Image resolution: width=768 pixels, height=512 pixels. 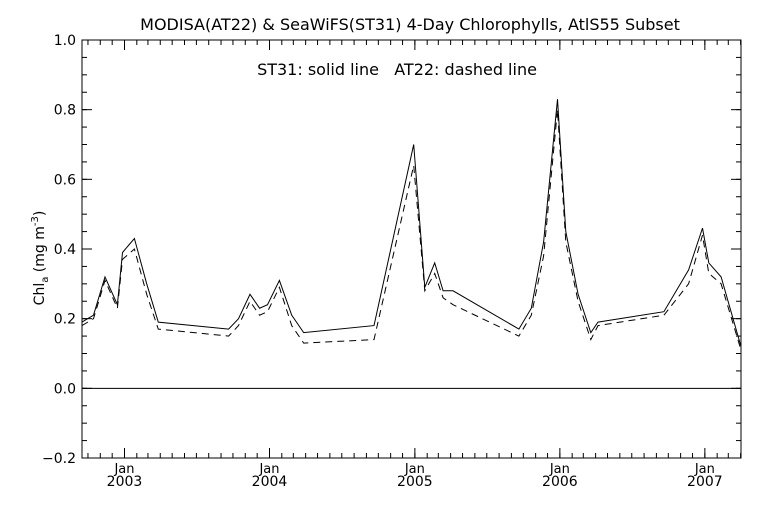 I want to click on y-tick-label: −0.2, so click(x=59, y=459).